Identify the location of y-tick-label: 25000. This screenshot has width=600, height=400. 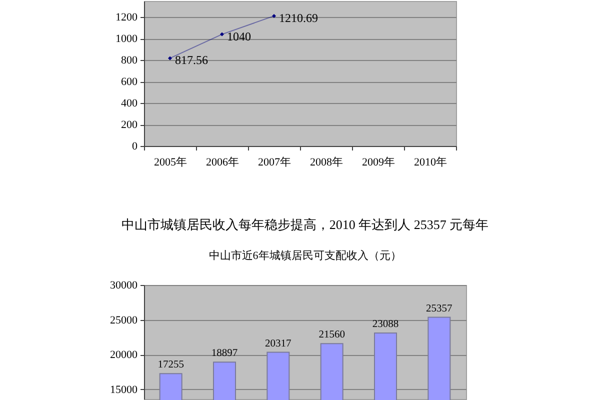
(124, 320).